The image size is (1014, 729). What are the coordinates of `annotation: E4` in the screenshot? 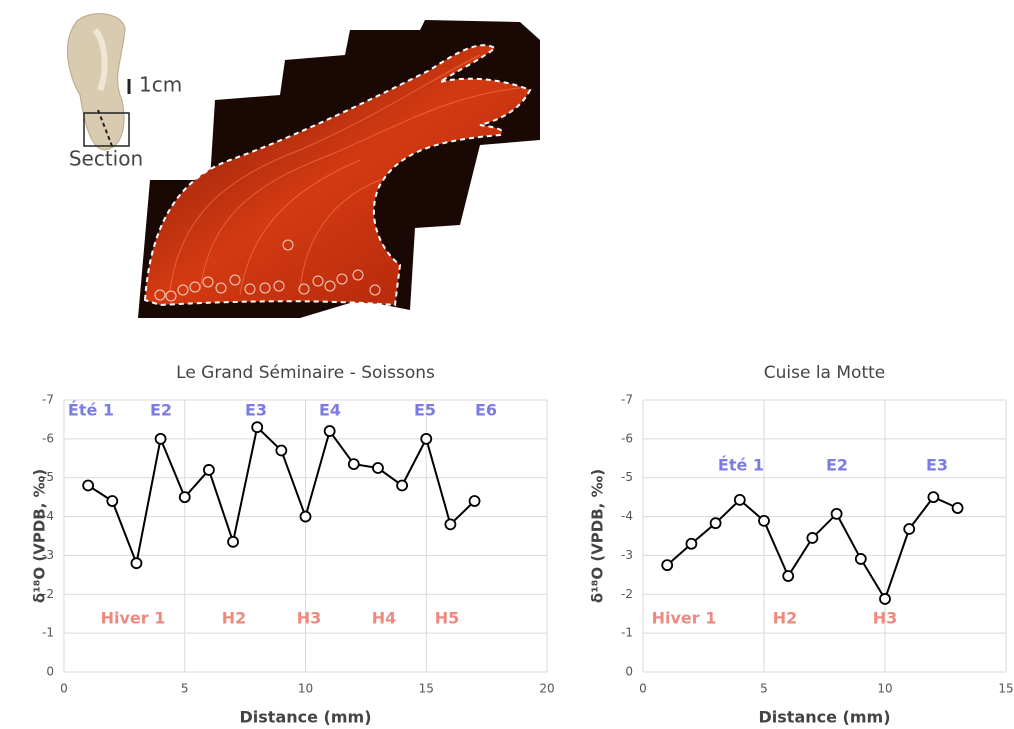 It's located at (330, 410).